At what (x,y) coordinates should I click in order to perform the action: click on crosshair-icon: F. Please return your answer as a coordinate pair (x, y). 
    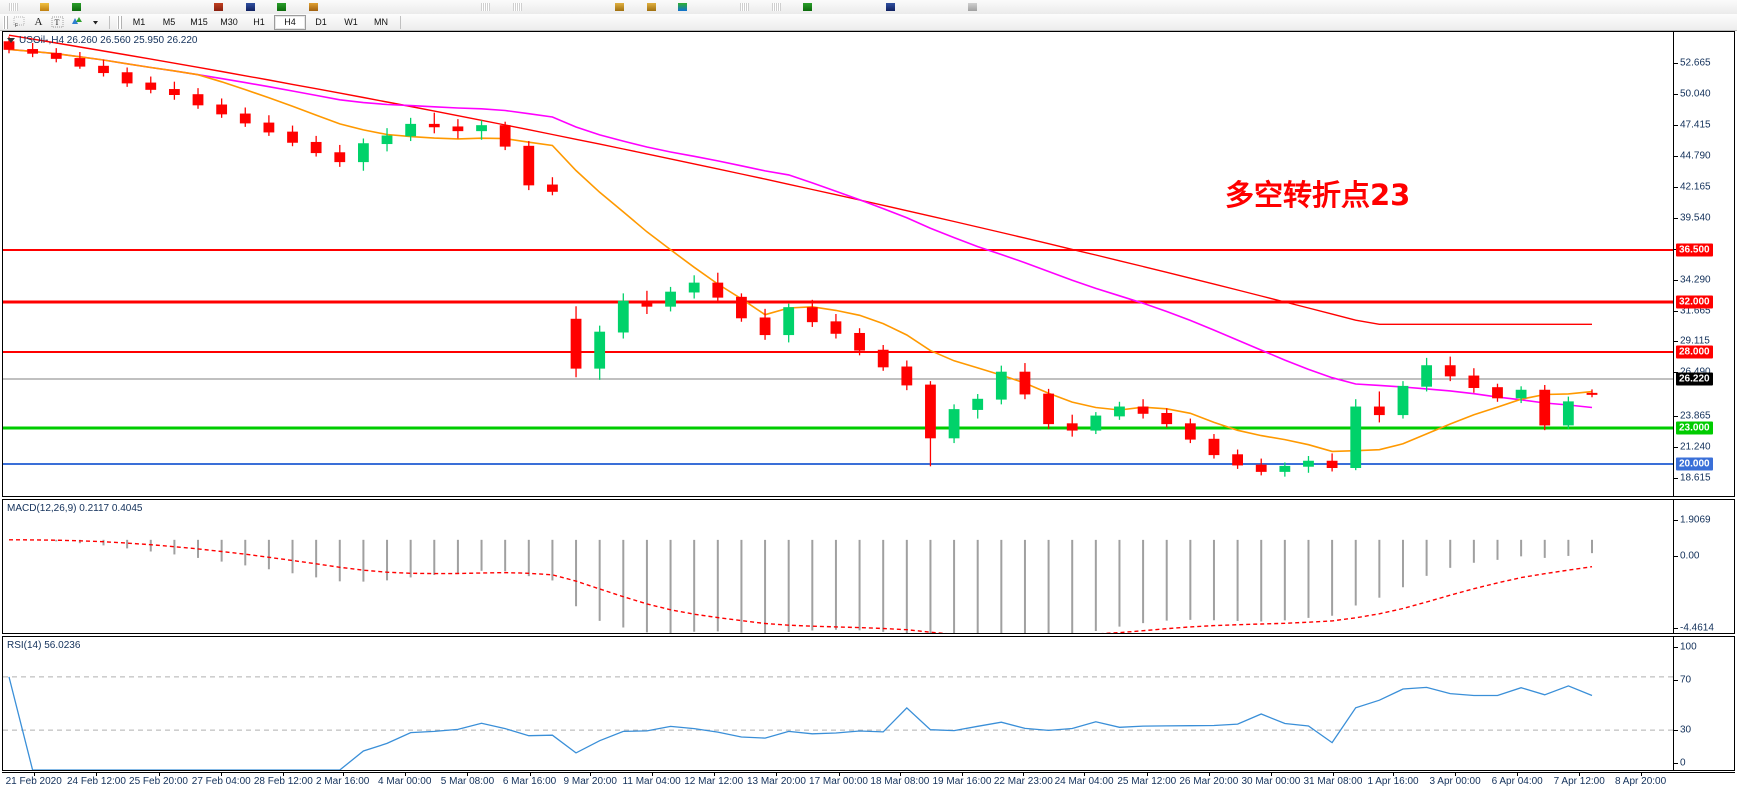
    Looking at the image, I should click on (19, 22).